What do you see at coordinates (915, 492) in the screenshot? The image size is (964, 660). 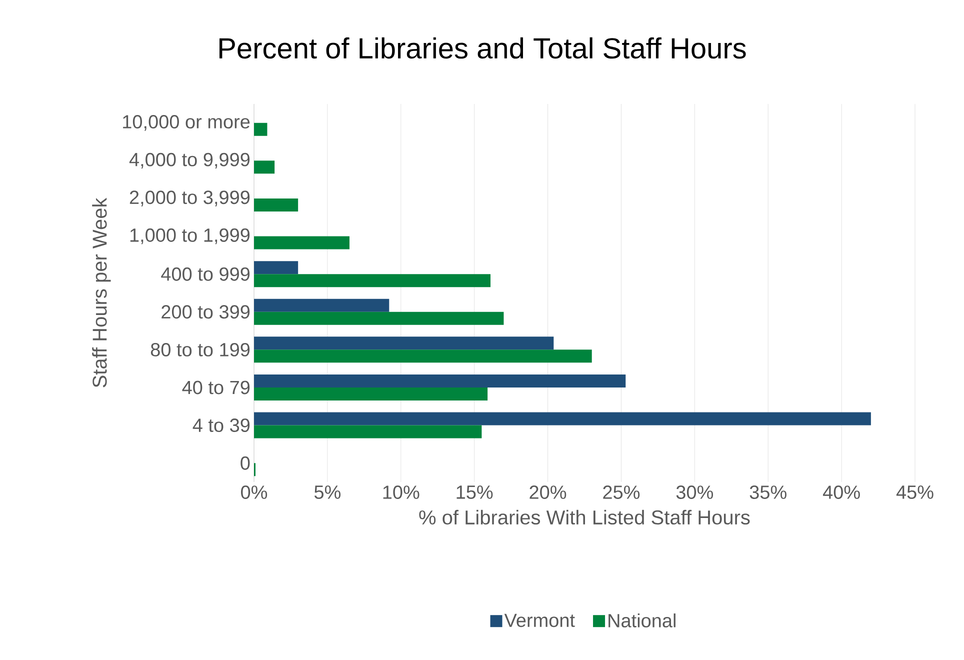 I see `x-tick-label: 45%` at bounding box center [915, 492].